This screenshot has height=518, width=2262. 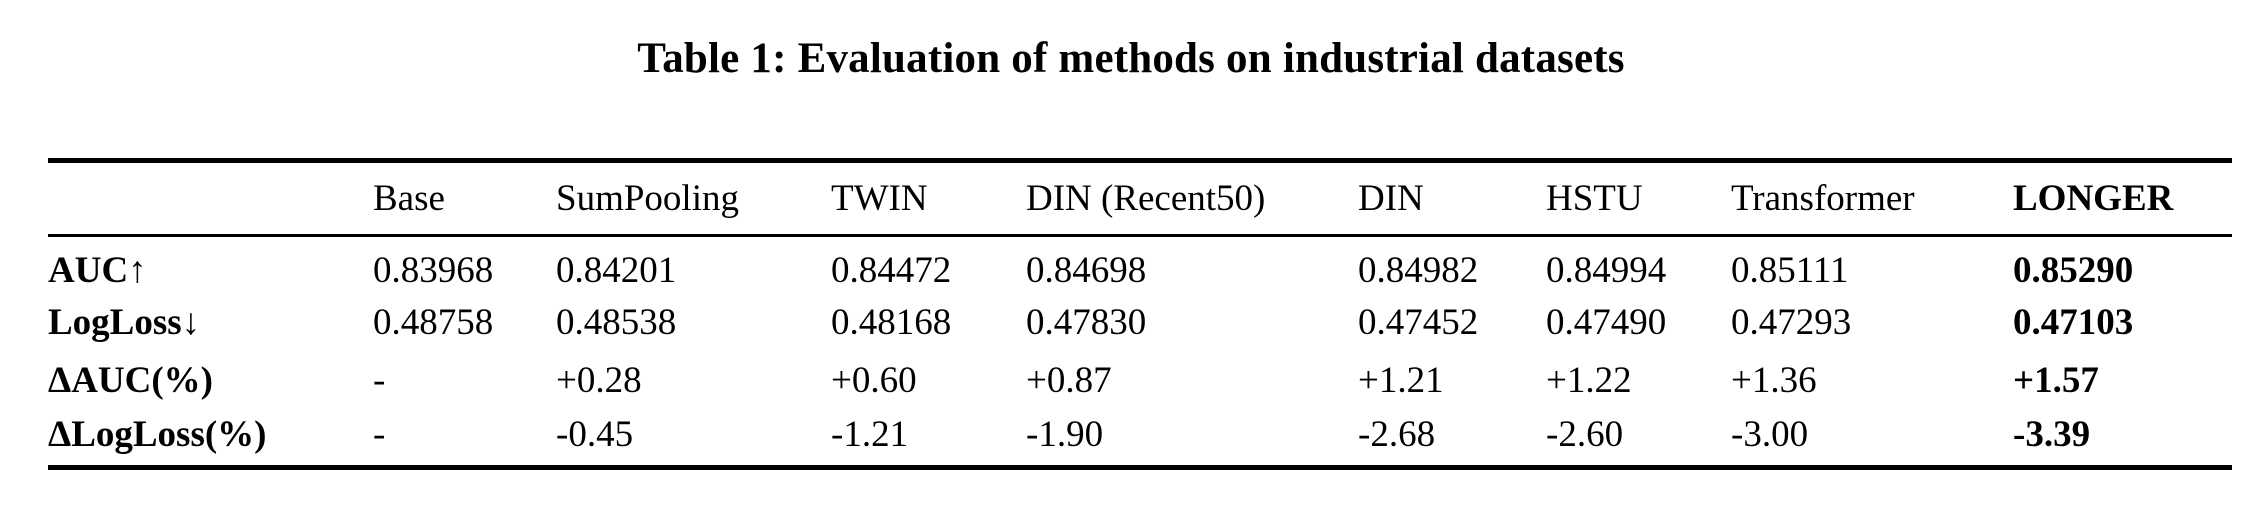 I want to click on column-header-hstu: HSTU, so click(x=1638, y=198).